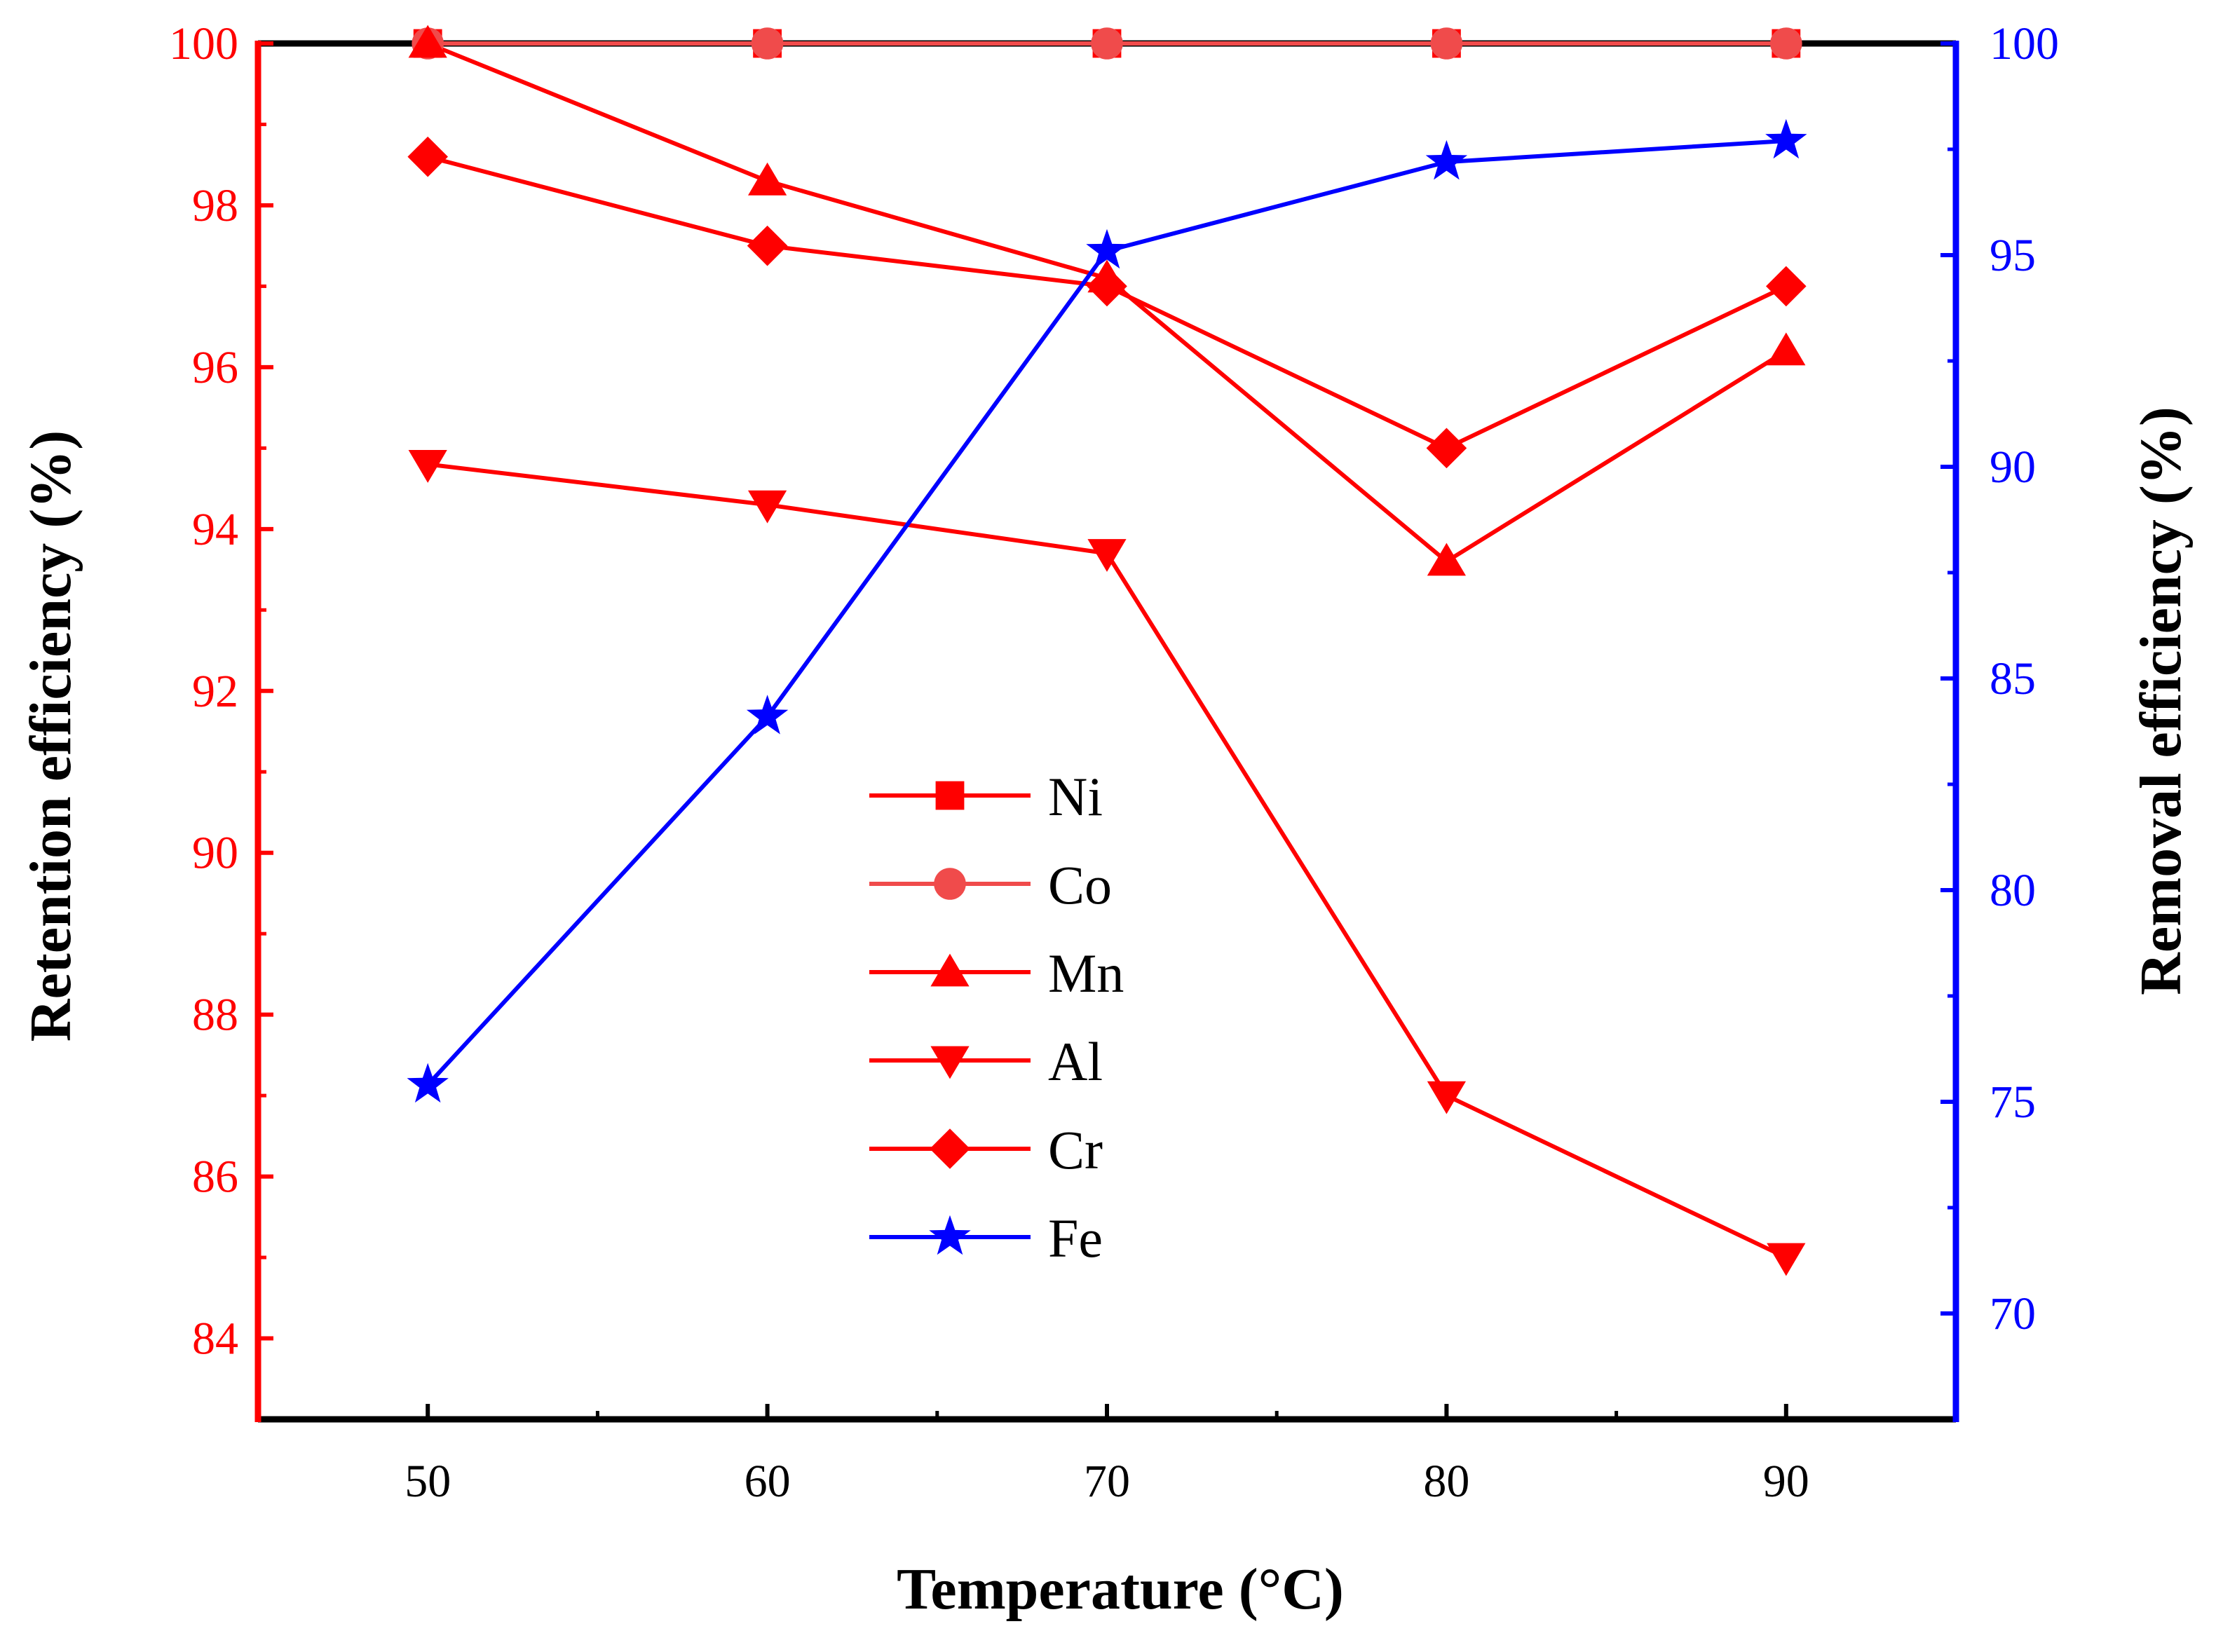 The height and width of the screenshot is (1652, 2216). What do you see at coordinates (215, 529) in the screenshot?
I see `y-left-tick-label: 94` at bounding box center [215, 529].